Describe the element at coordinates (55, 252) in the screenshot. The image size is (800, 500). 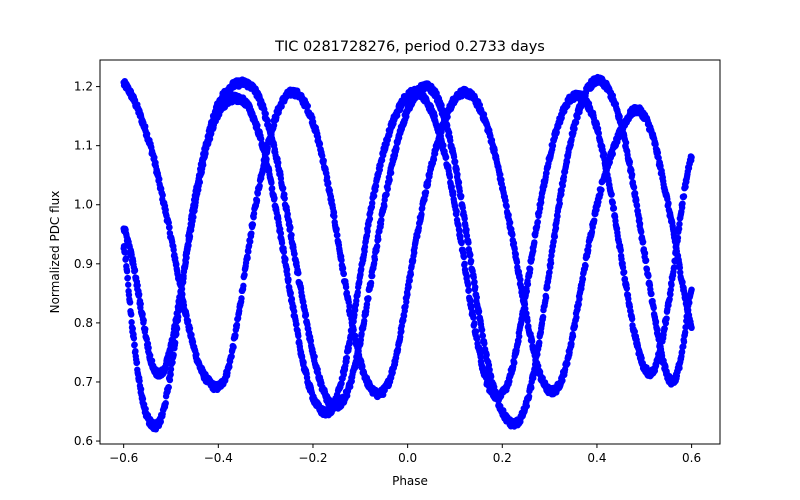
I see `y-axis-label: Normalized PDC flux` at that location.